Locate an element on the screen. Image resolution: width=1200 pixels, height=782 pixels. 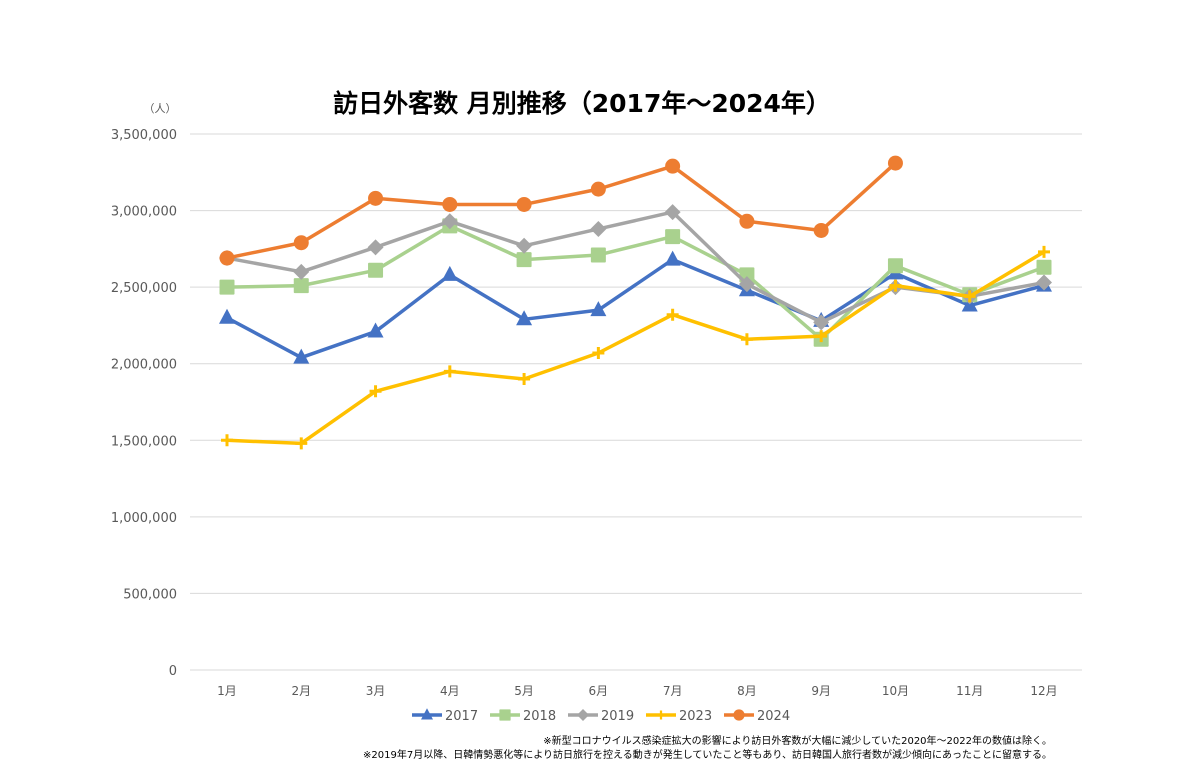
legend-item-2023: 2023 is located at coordinates (679, 716).